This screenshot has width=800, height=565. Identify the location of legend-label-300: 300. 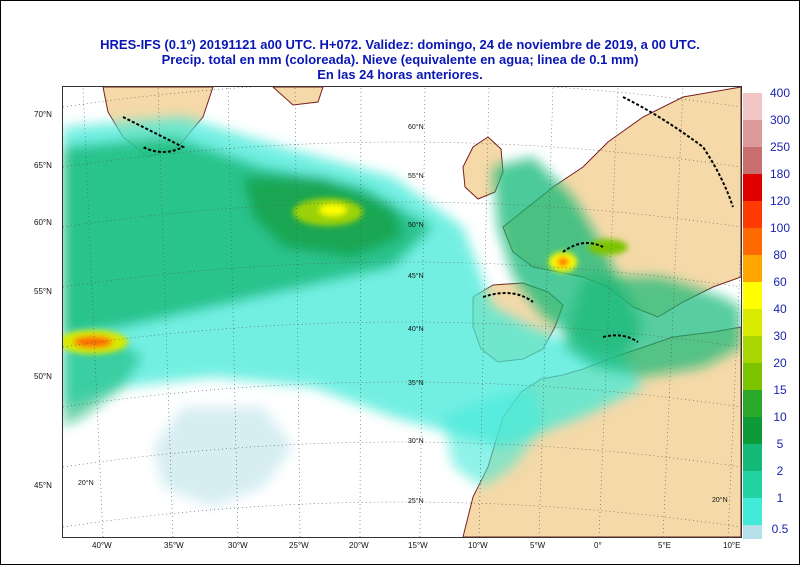
(780, 120).